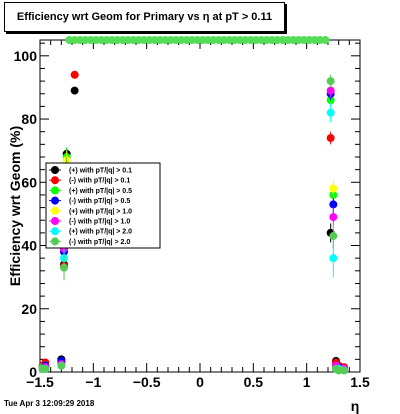  What do you see at coordinates (29, 182) in the screenshot?
I see `y-tick-label: 60` at bounding box center [29, 182].